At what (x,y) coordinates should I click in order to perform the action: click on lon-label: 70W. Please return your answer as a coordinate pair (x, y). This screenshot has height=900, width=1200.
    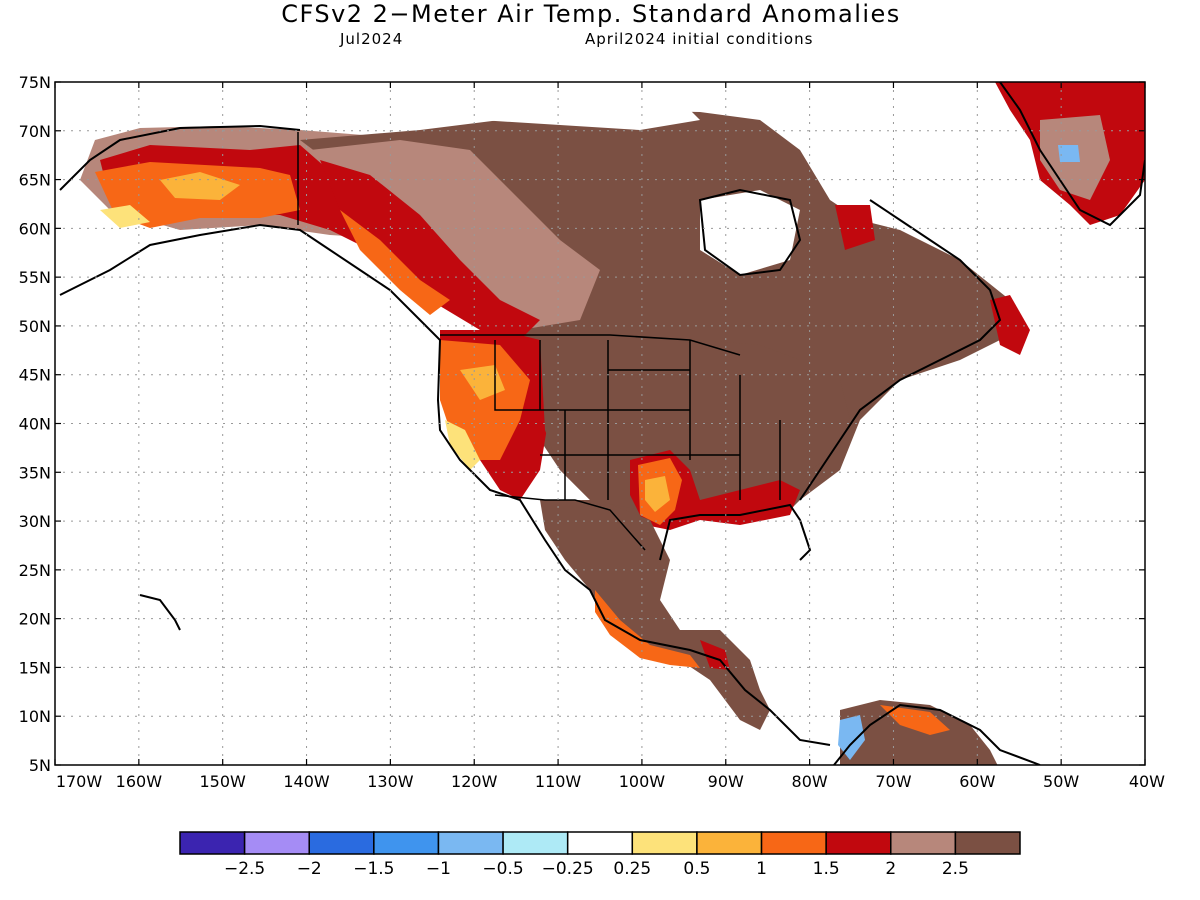
    Looking at the image, I should click on (893, 781).